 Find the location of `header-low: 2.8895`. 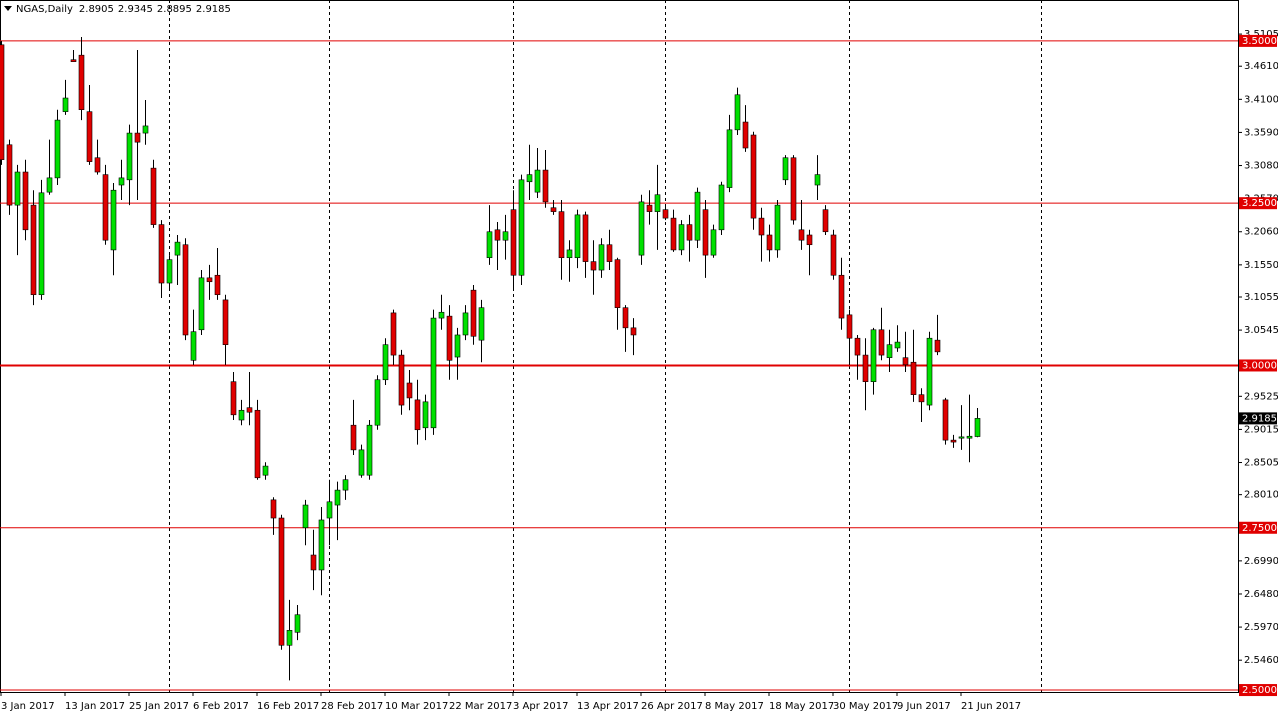

header-low: 2.8895 is located at coordinates (174, 9).